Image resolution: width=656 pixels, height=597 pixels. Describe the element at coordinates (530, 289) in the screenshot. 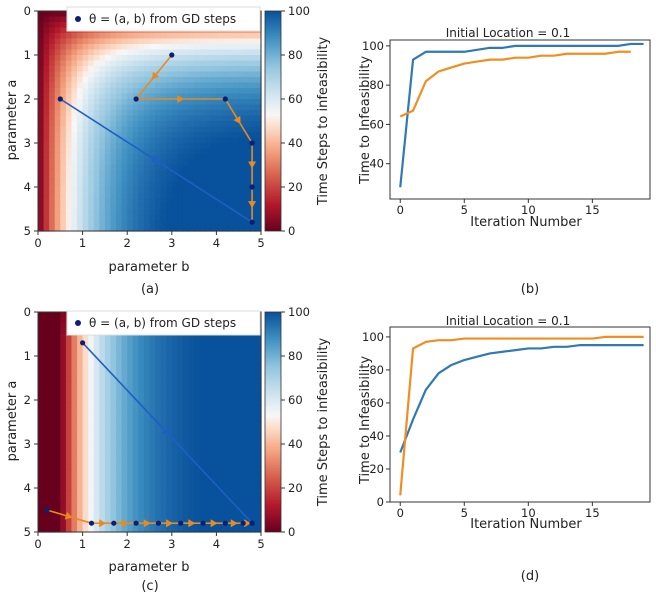

I see `panel-b-label: (b)` at that location.